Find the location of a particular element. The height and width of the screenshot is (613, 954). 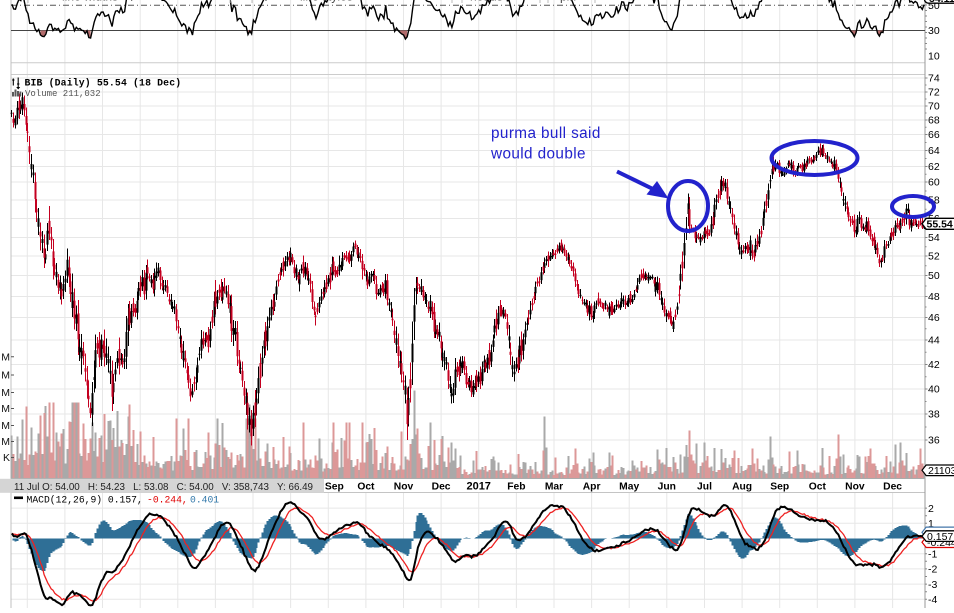

svg-text: -3 is located at coordinates (932, 585).